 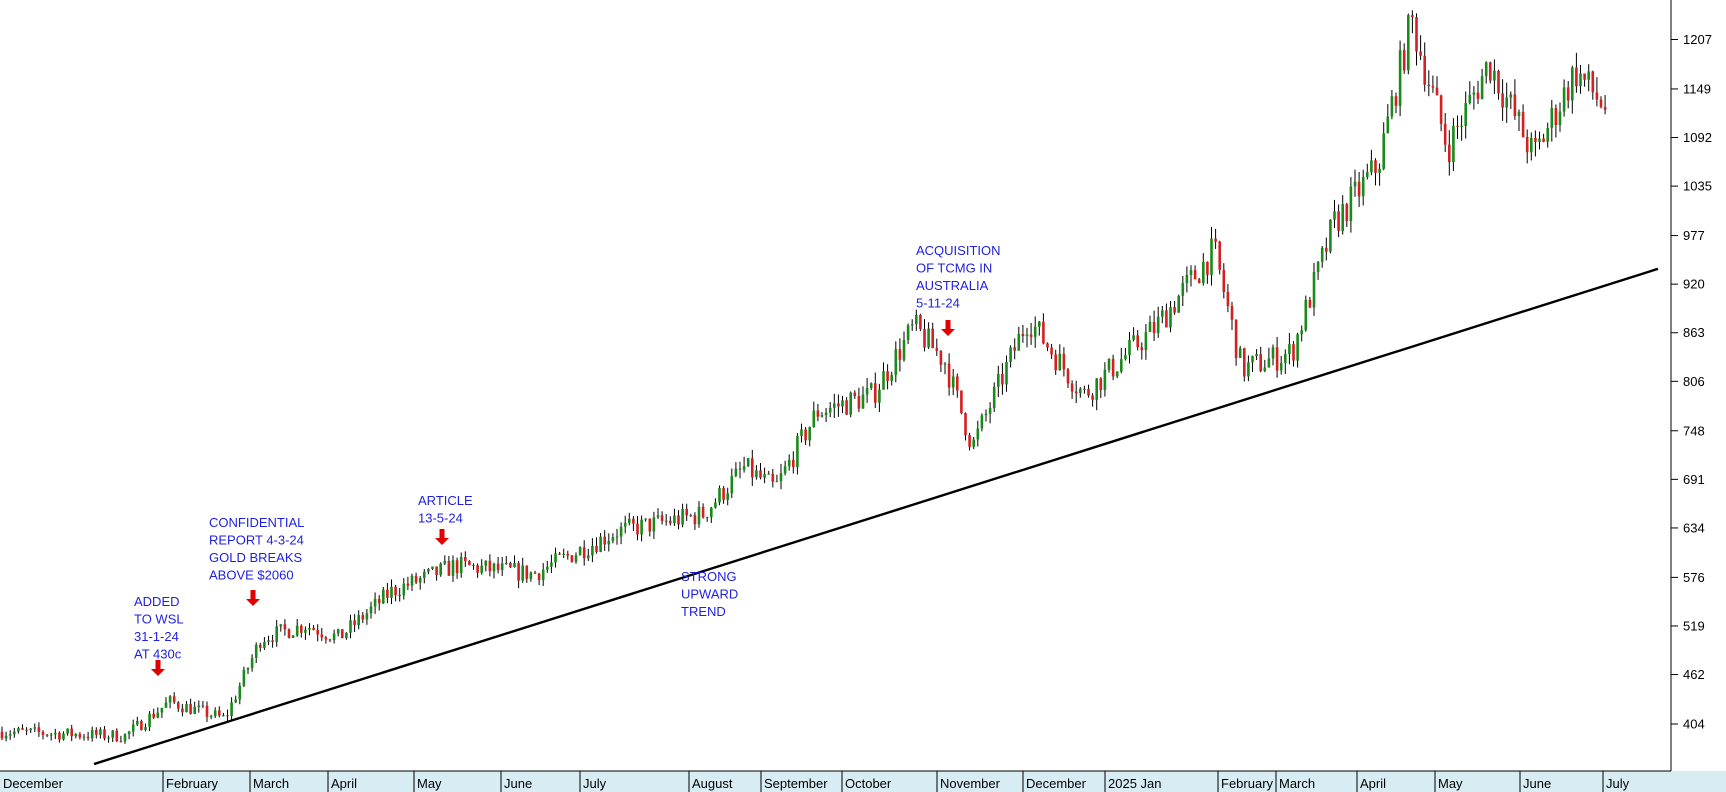 I want to click on annotation-line: ACQUISITION, so click(x=958, y=250).